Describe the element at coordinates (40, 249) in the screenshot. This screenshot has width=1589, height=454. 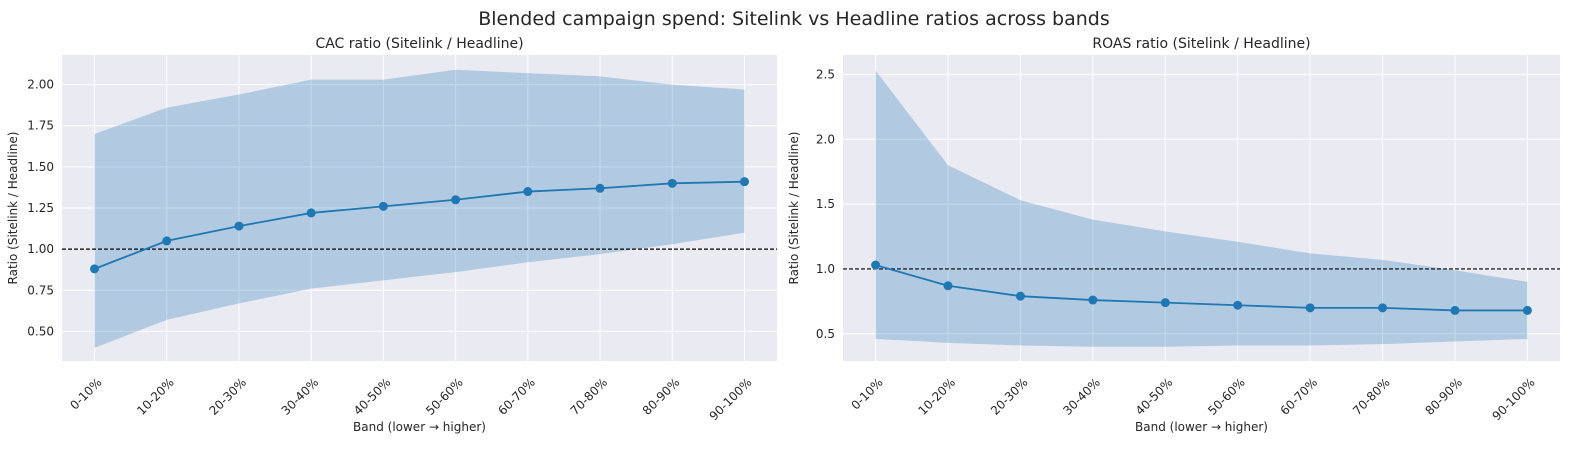
I see `y-tick-label: 1.00` at that location.